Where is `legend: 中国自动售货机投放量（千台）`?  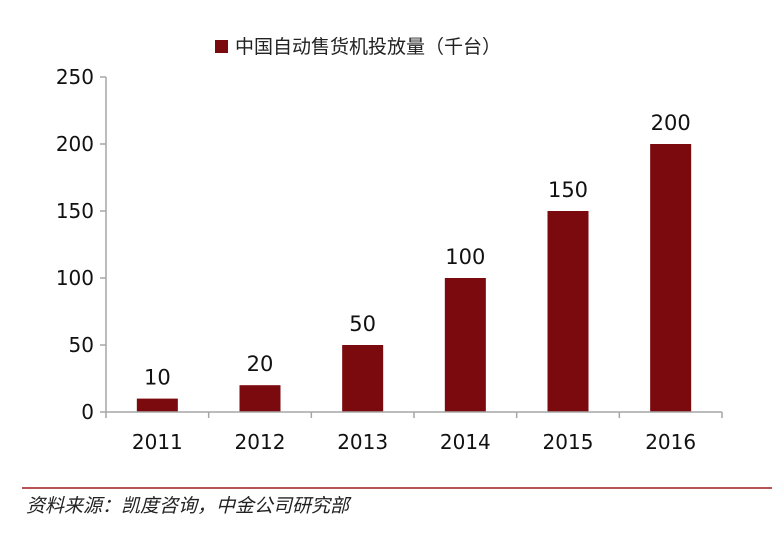
legend: 中国自动售货机投放量（千台） is located at coordinates (358, 47).